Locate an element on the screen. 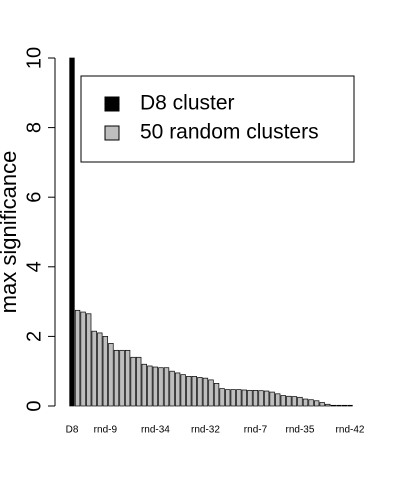 This screenshot has width=400, height=480. legend-box is located at coordinates (217, 119).